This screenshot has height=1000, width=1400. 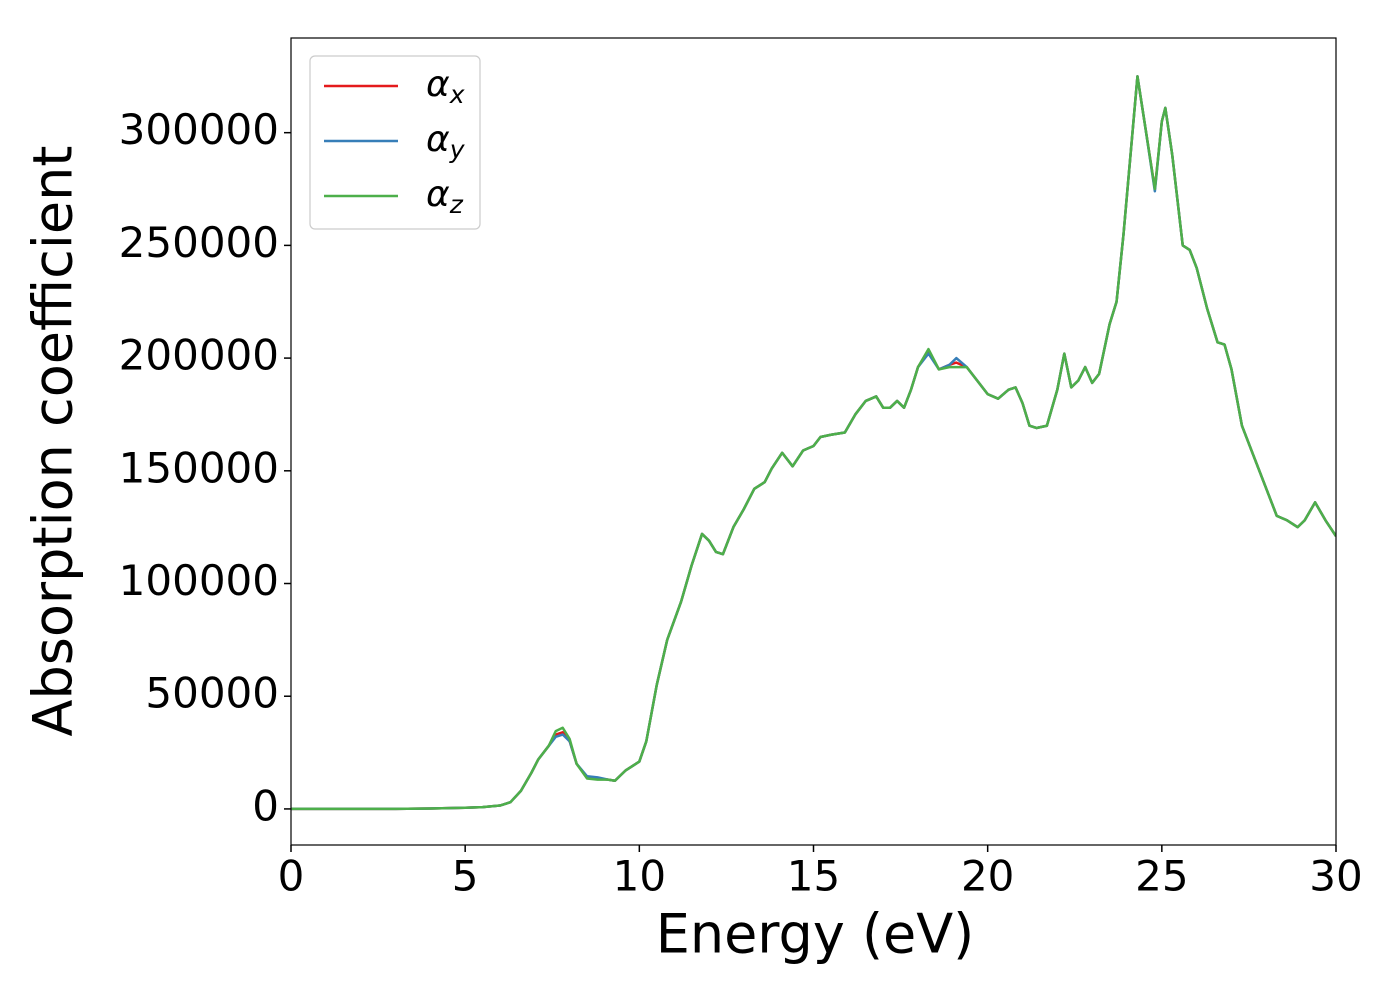 I want to click on legend-label: αx, so click(x=445, y=86).